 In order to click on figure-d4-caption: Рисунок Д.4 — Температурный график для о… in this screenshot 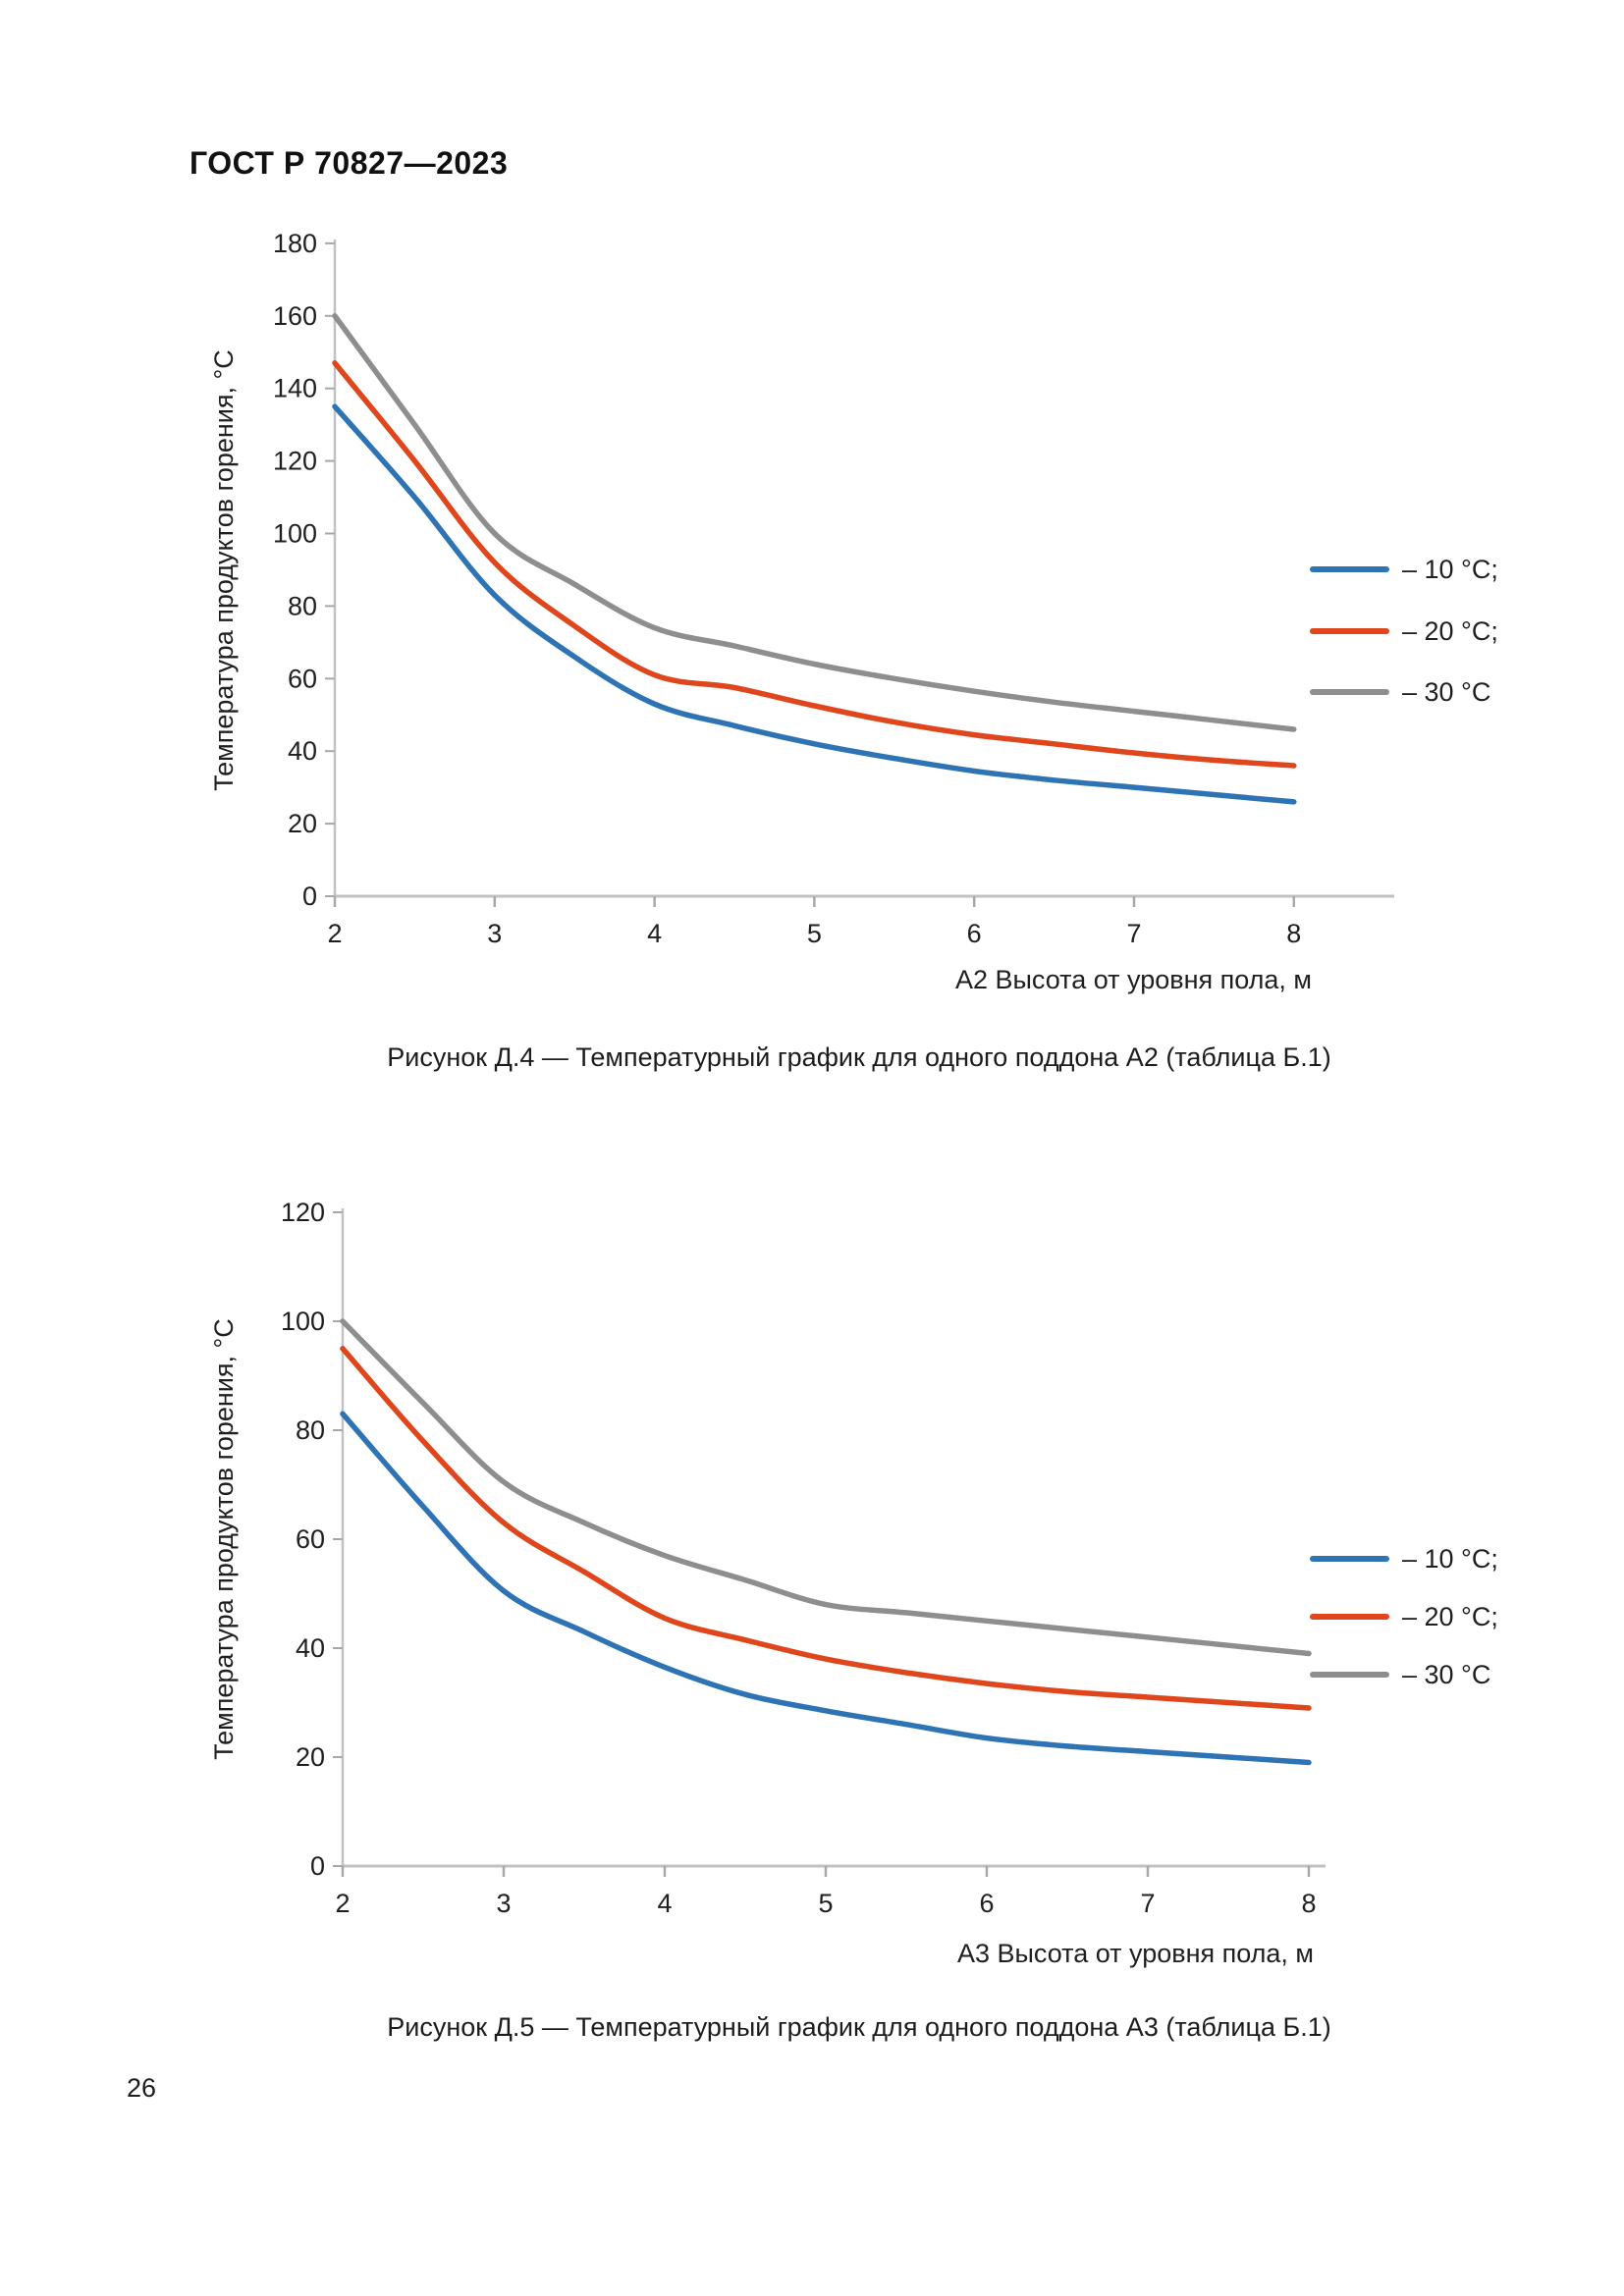, I will do `click(859, 1057)`.